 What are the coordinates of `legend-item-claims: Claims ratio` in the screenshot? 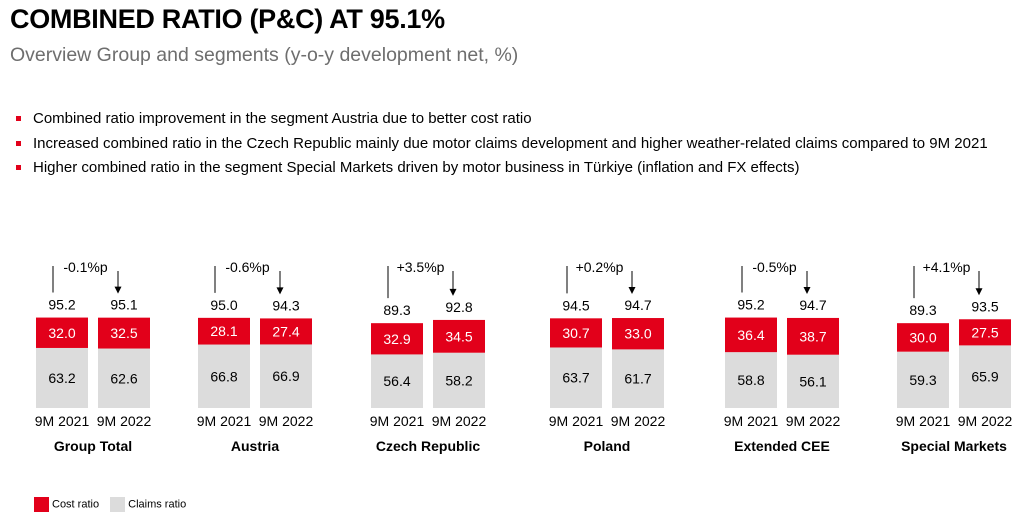 It's located at (148, 504).